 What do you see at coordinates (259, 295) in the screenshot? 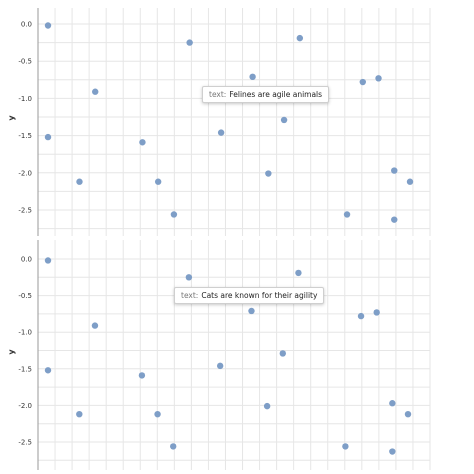
I see `tooltip-value-bottom: Cats are known for their agility` at bounding box center [259, 295].